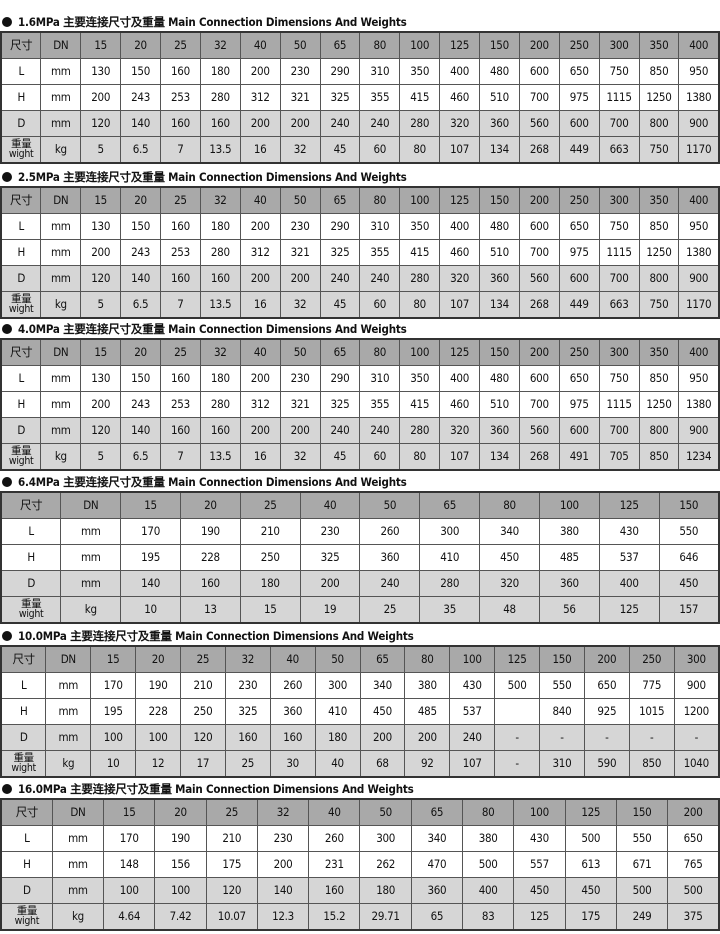 The width and height of the screenshot is (720, 934). What do you see at coordinates (517, 737) in the screenshot?
I see `value-cell: -` at bounding box center [517, 737].